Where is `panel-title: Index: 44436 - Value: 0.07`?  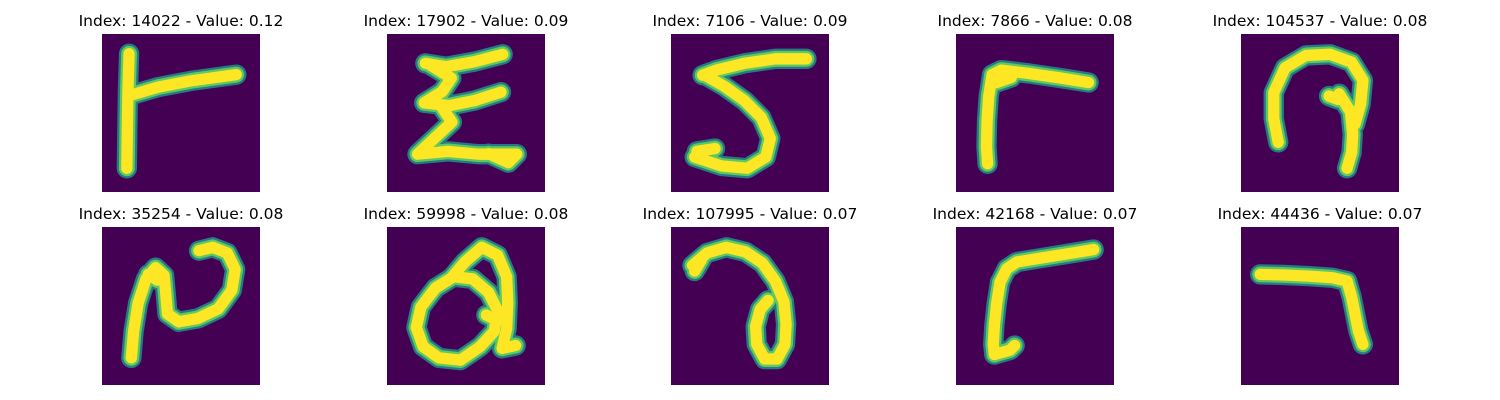 panel-title: Index: 44436 - Value: 0.07 is located at coordinates (1320, 214).